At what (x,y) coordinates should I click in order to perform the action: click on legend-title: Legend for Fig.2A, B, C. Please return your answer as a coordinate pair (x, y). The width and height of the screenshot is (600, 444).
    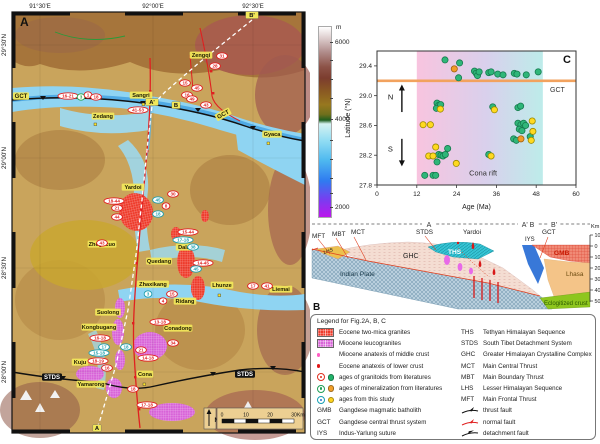
    Looking at the image, I should click on (351, 321).